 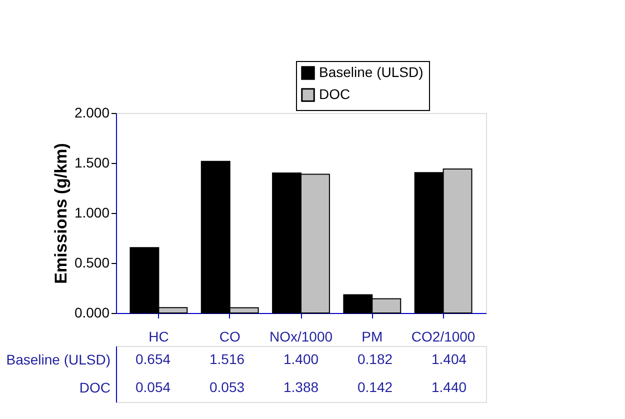 What do you see at coordinates (301, 359) in the screenshot?
I see `data-label: 1.400` at bounding box center [301, 359].